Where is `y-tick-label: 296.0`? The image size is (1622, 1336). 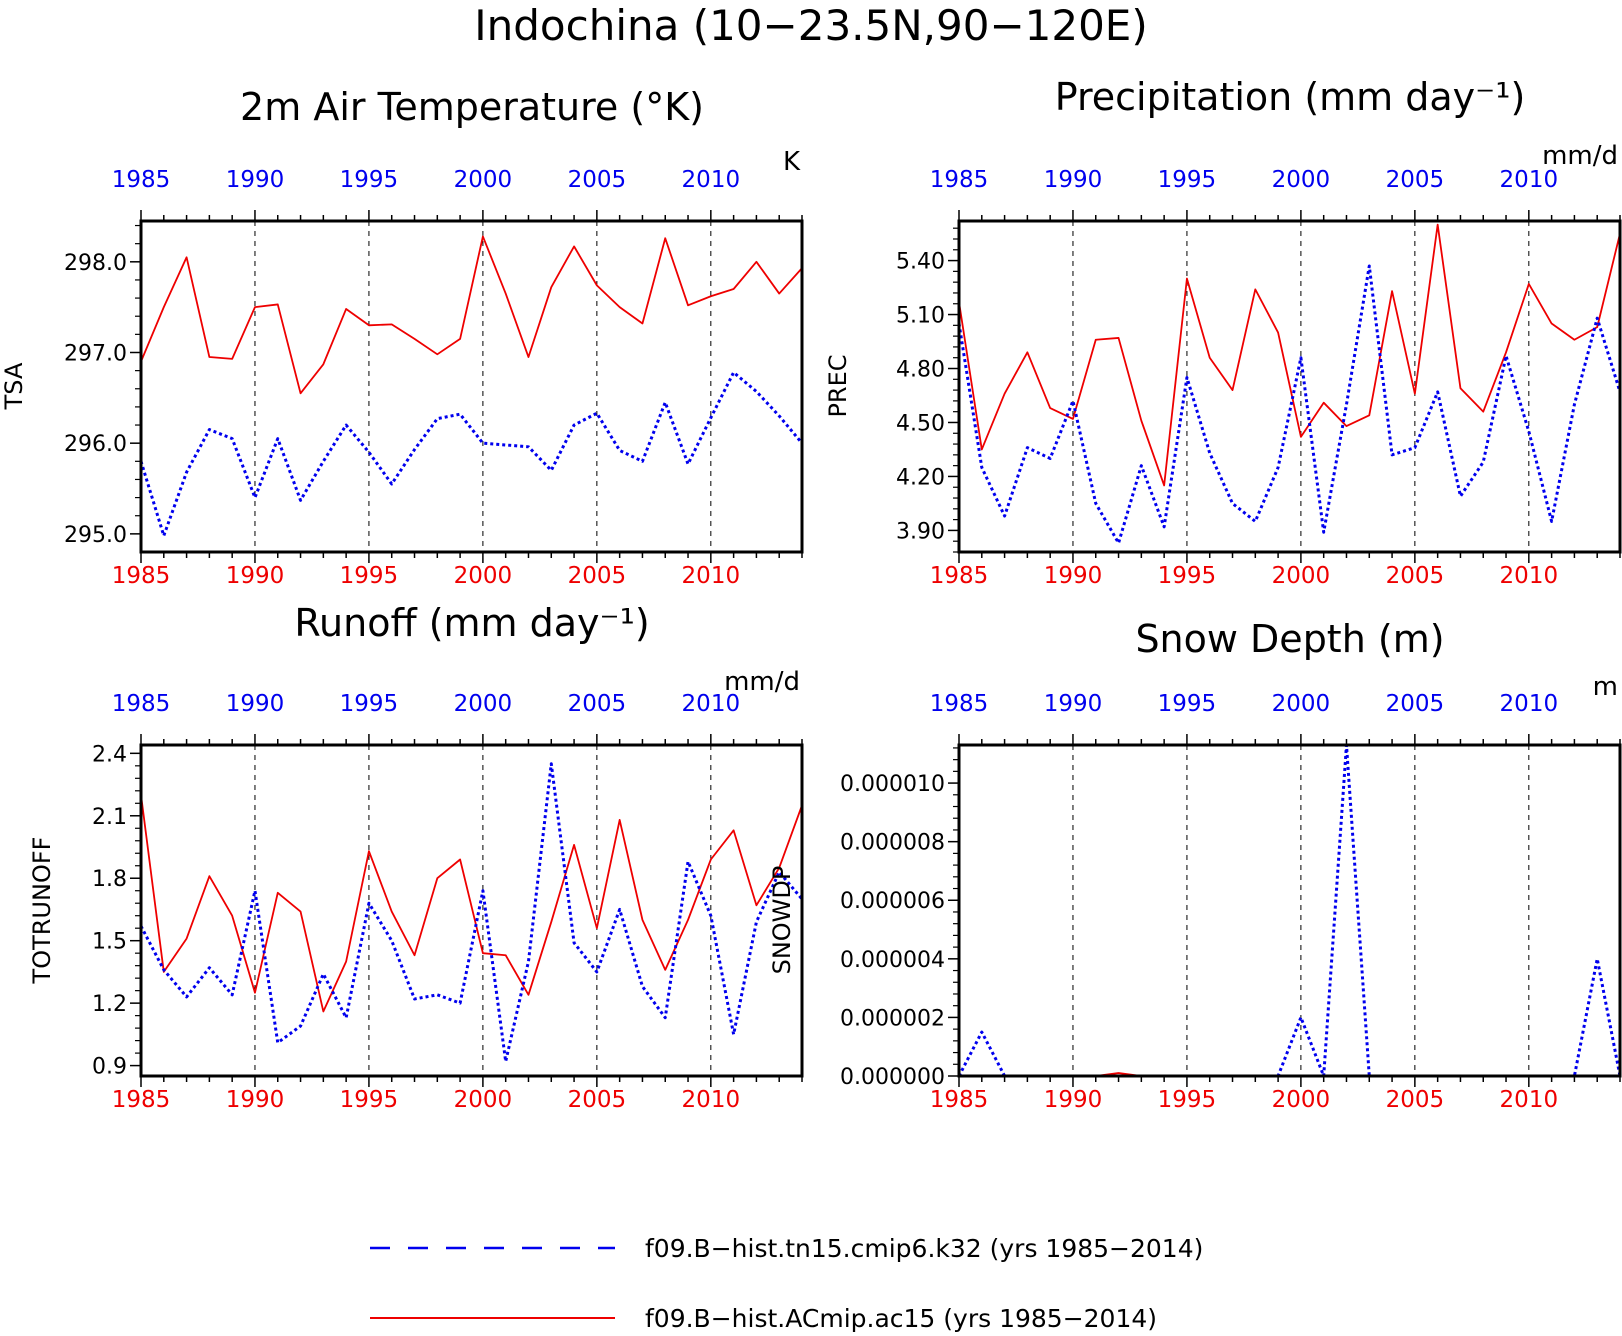 y-tick-label: 296.0 is located at coordinates (95, 444).